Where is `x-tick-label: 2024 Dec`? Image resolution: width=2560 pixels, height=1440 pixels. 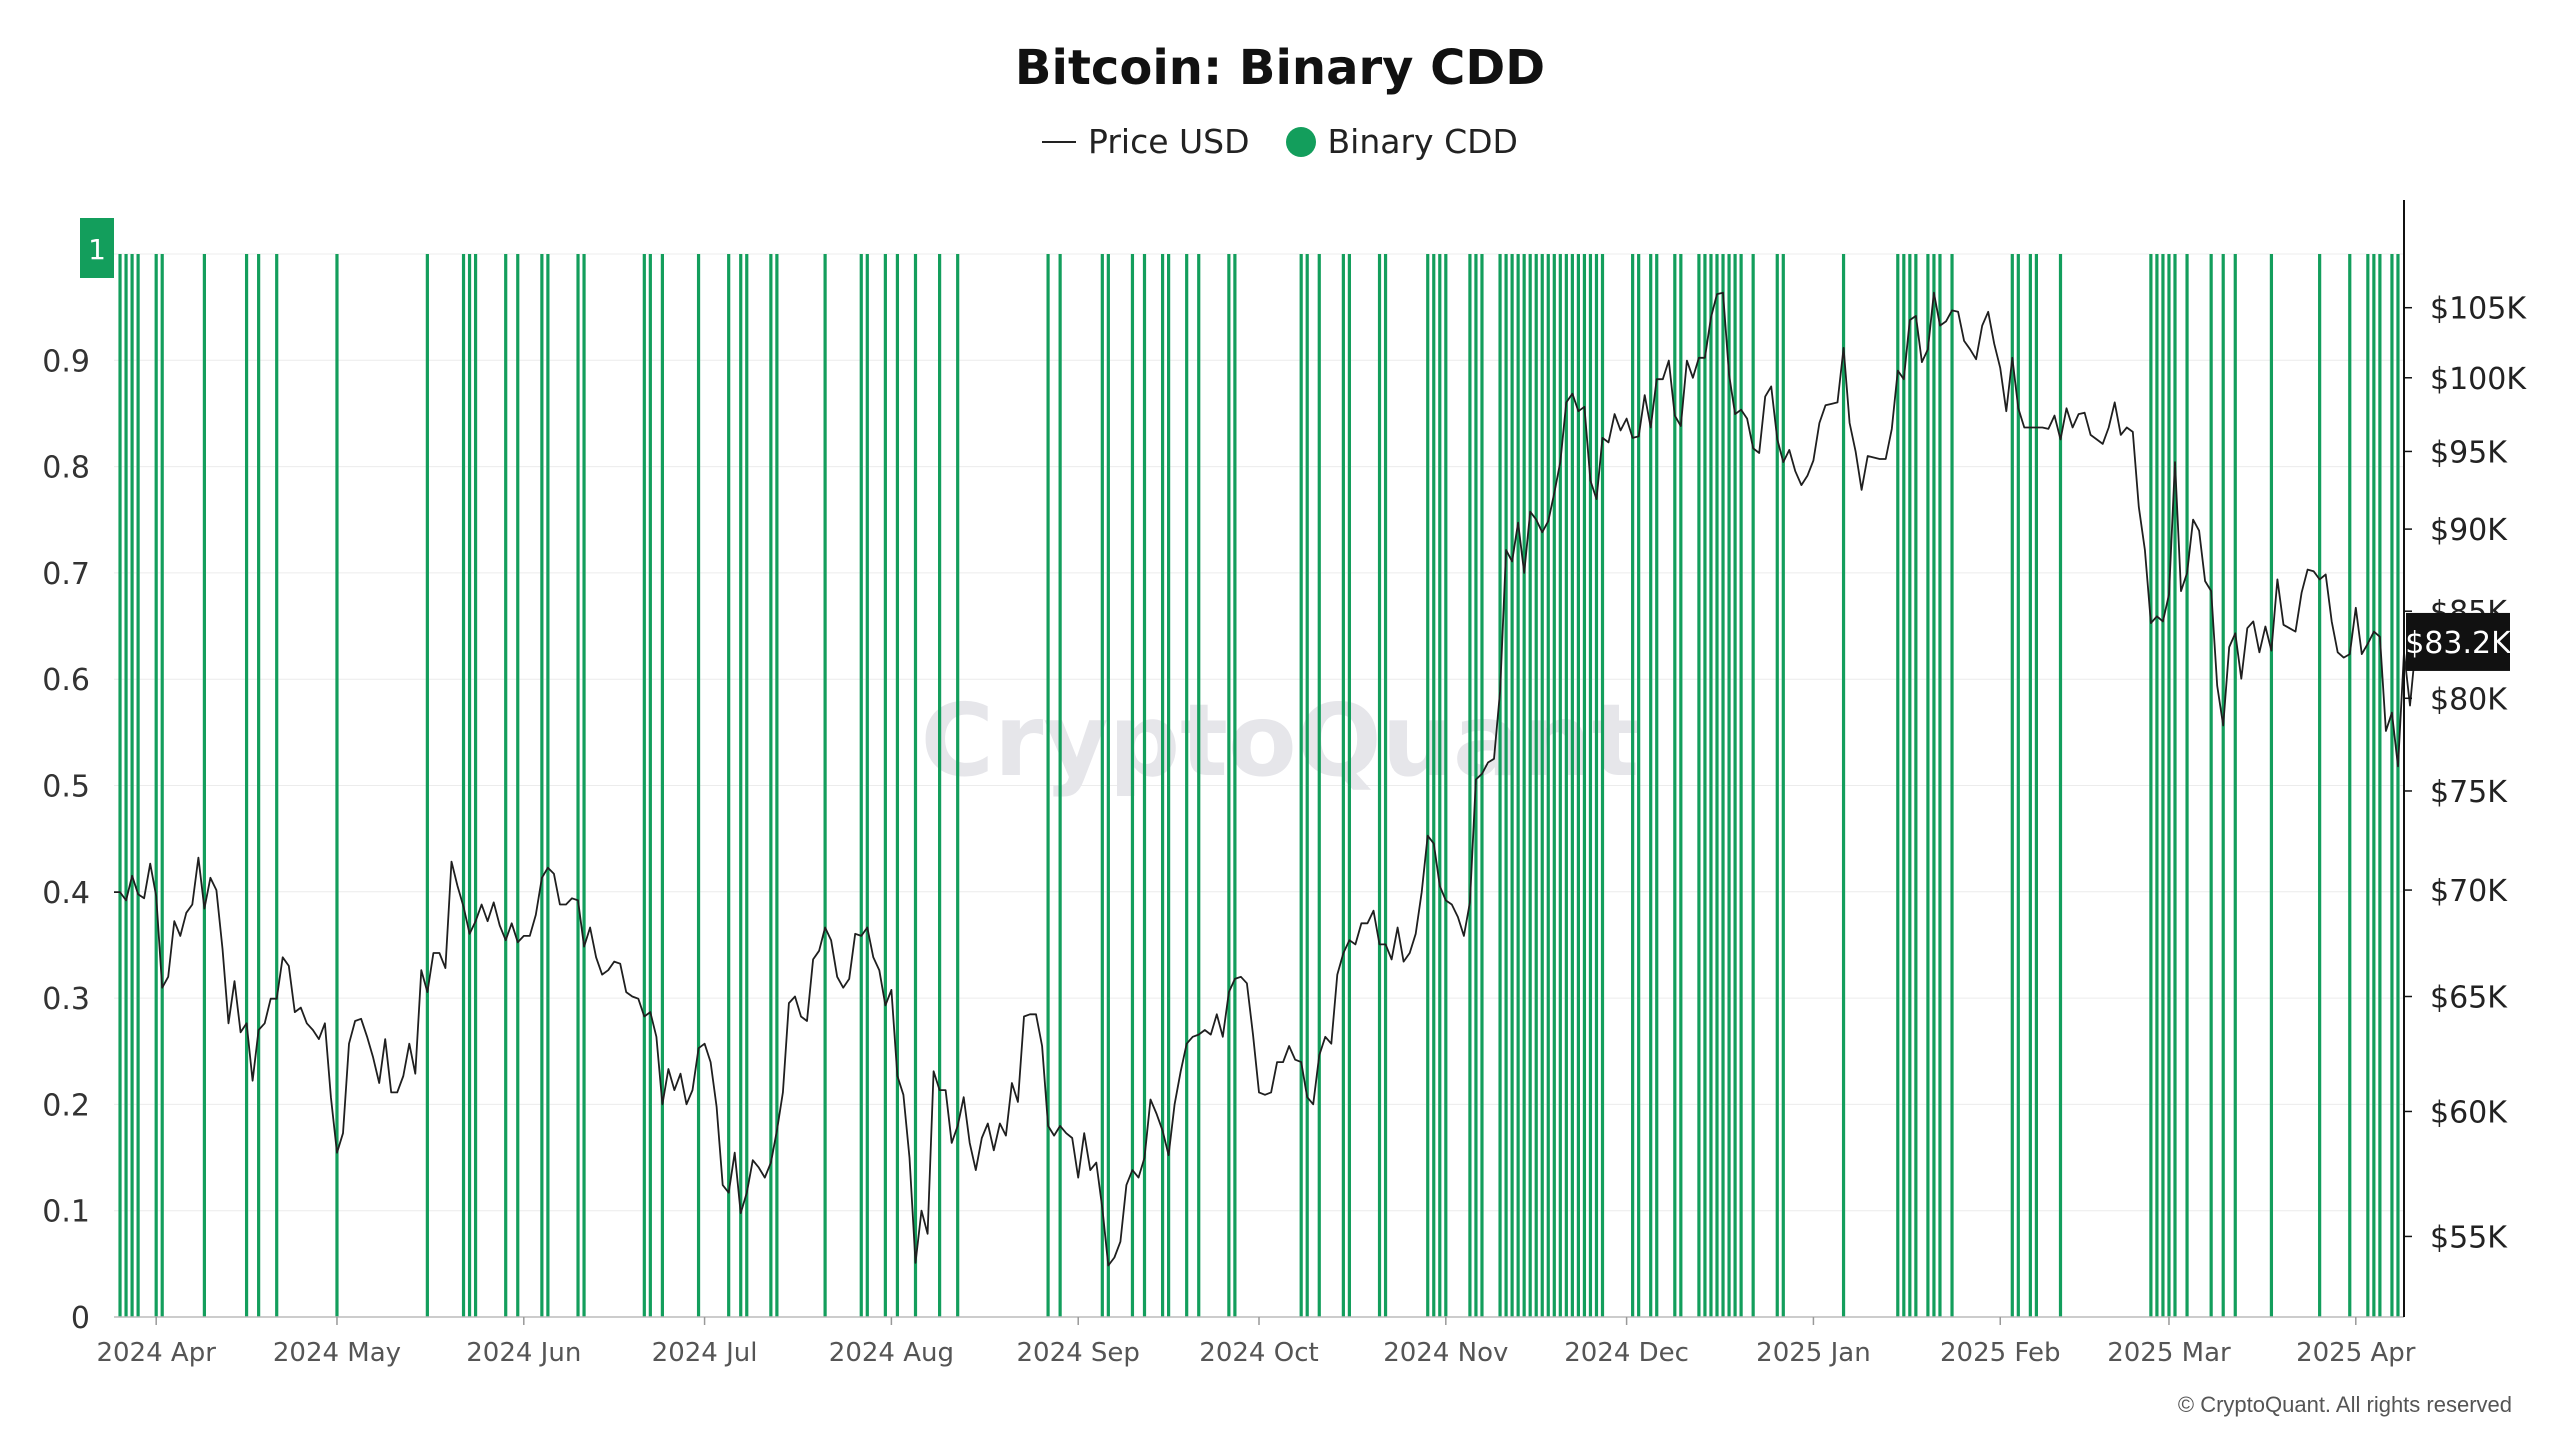 x-tick-label: 2024 Dec is located at coordinates (1626, 1353).